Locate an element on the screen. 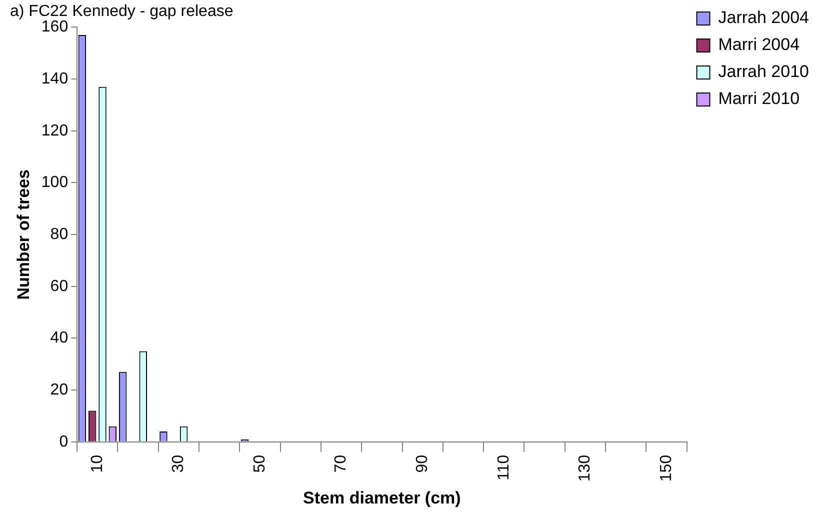  x-tick-label: 90 is located at coordinates (422, 463).